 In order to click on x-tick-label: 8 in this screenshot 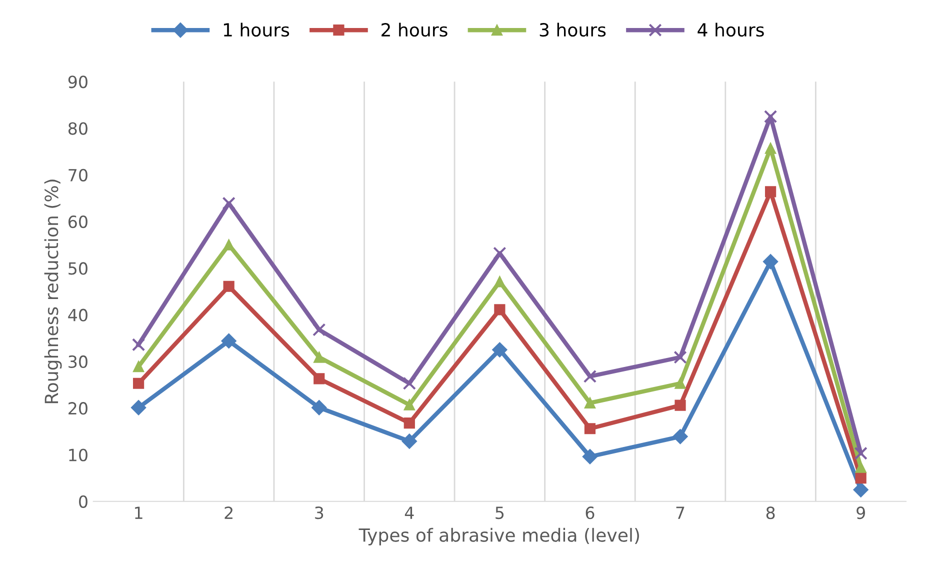, I will do `click(770, 513)`.